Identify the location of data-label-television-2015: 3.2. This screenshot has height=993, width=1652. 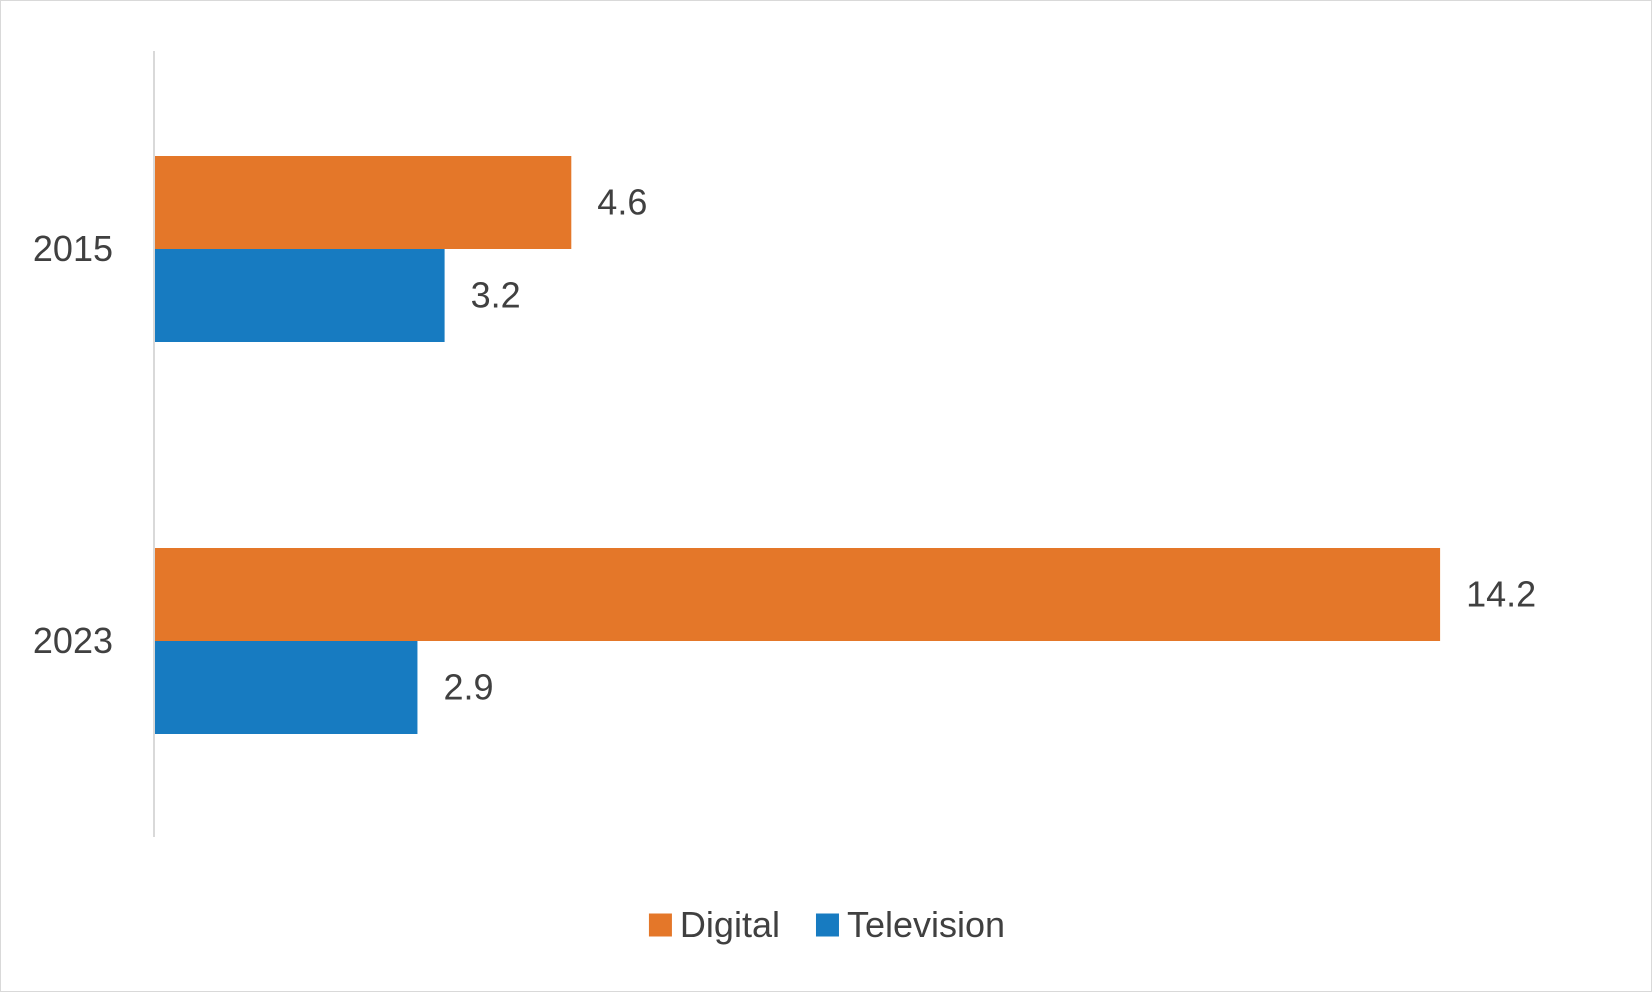
(496, 295).